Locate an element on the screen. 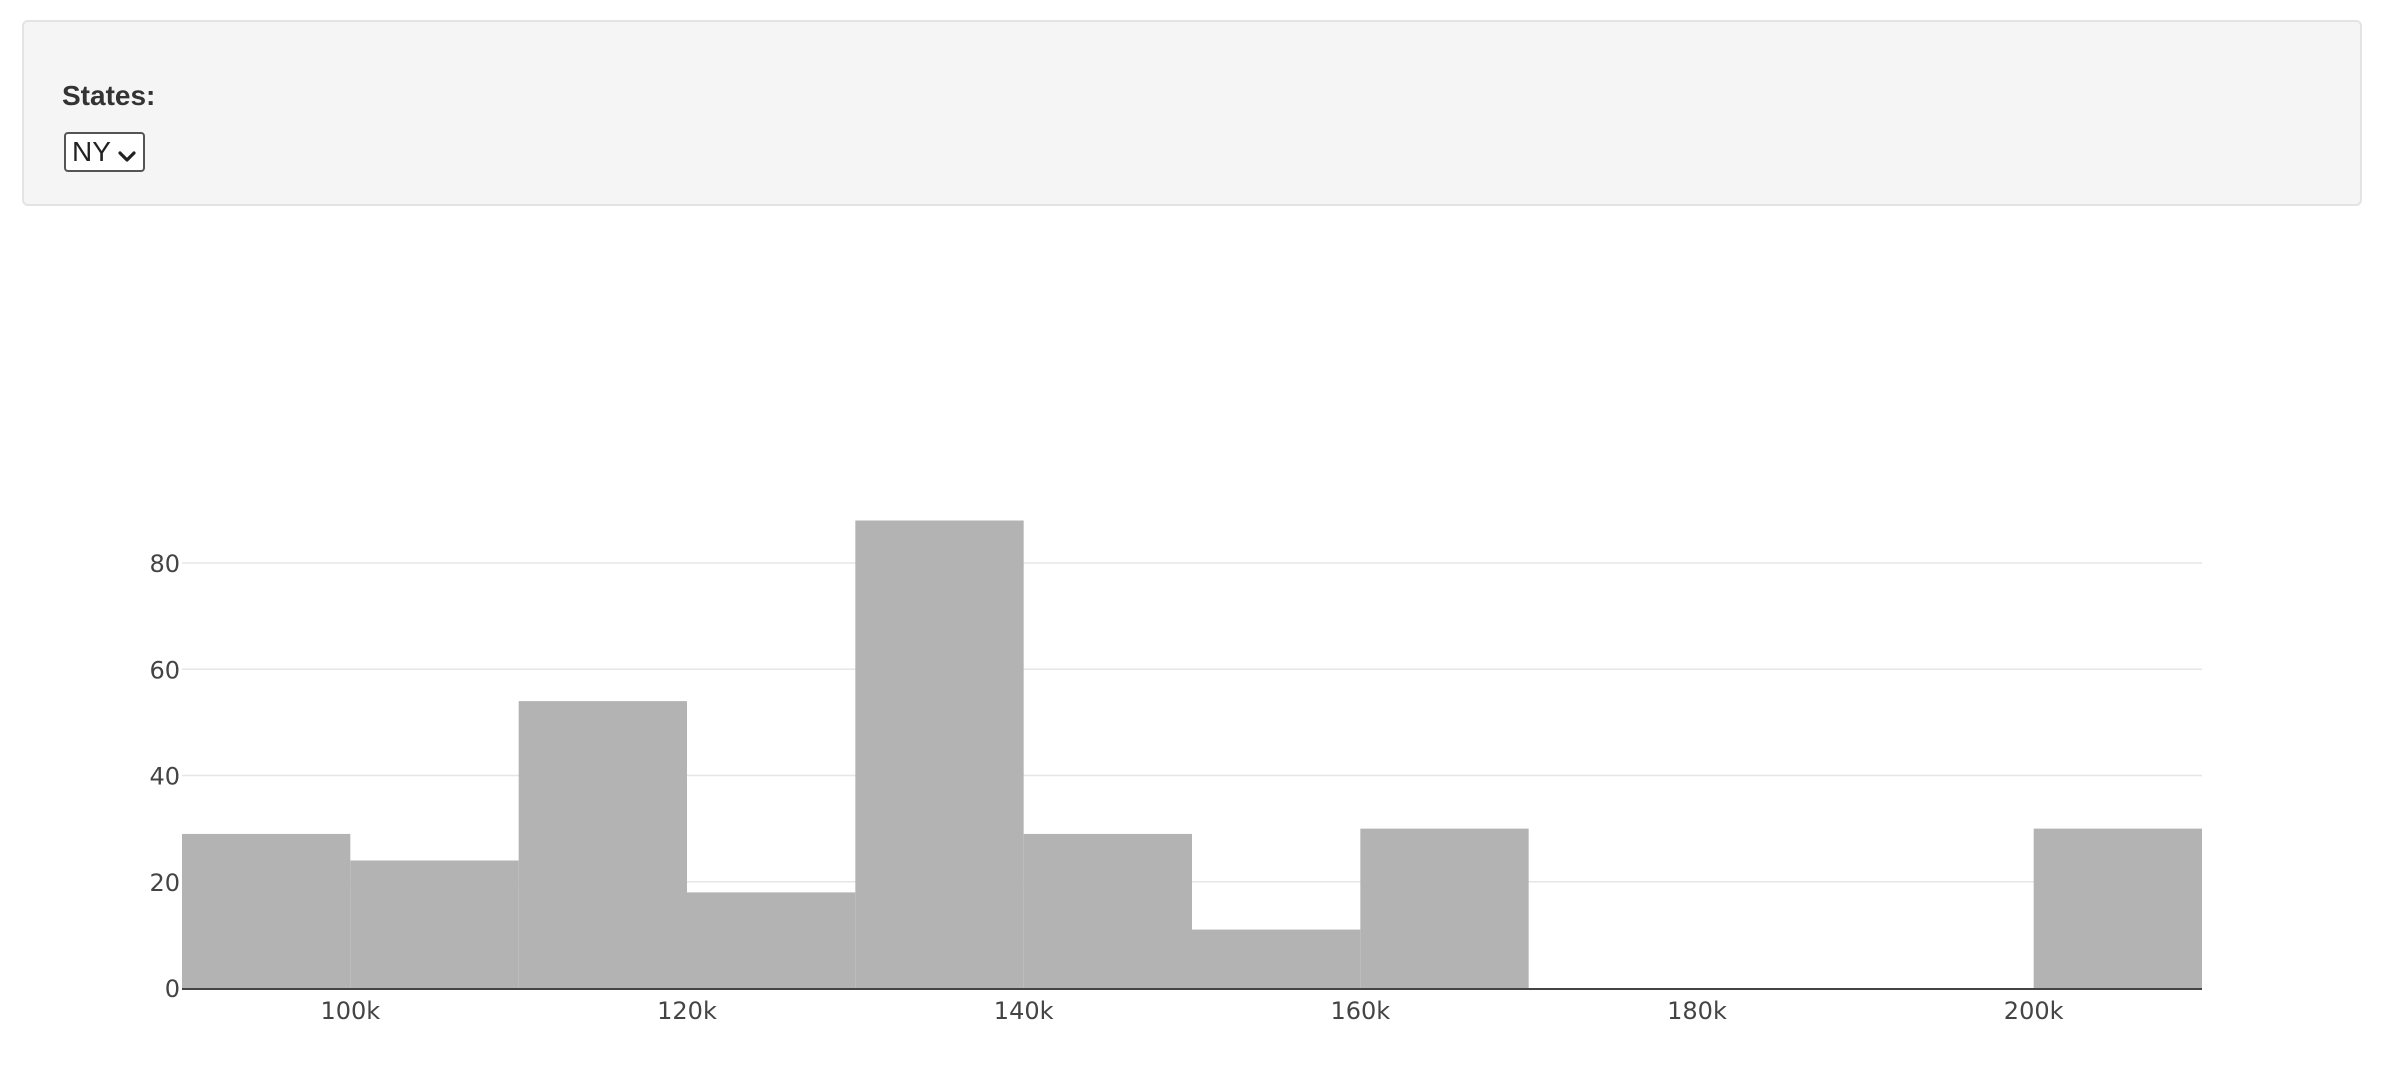 Image resolution: width=2390 pixels, height=1065 pixels. x-tick-label: 200k is located at coordinates (2034, 1011).